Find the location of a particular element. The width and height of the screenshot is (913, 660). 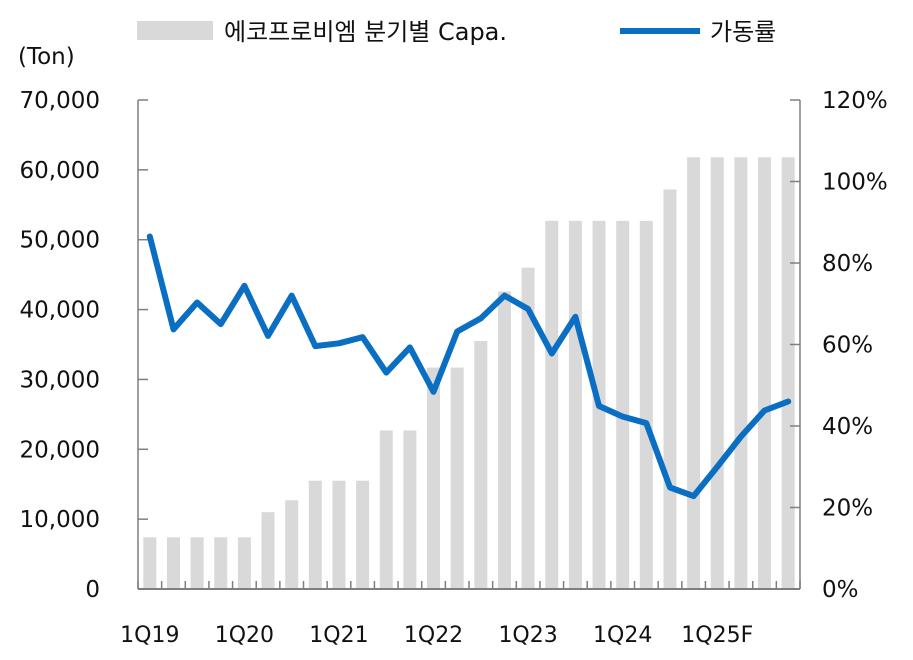

capa-bar-1Q25F is located at coordinates (717, 373).